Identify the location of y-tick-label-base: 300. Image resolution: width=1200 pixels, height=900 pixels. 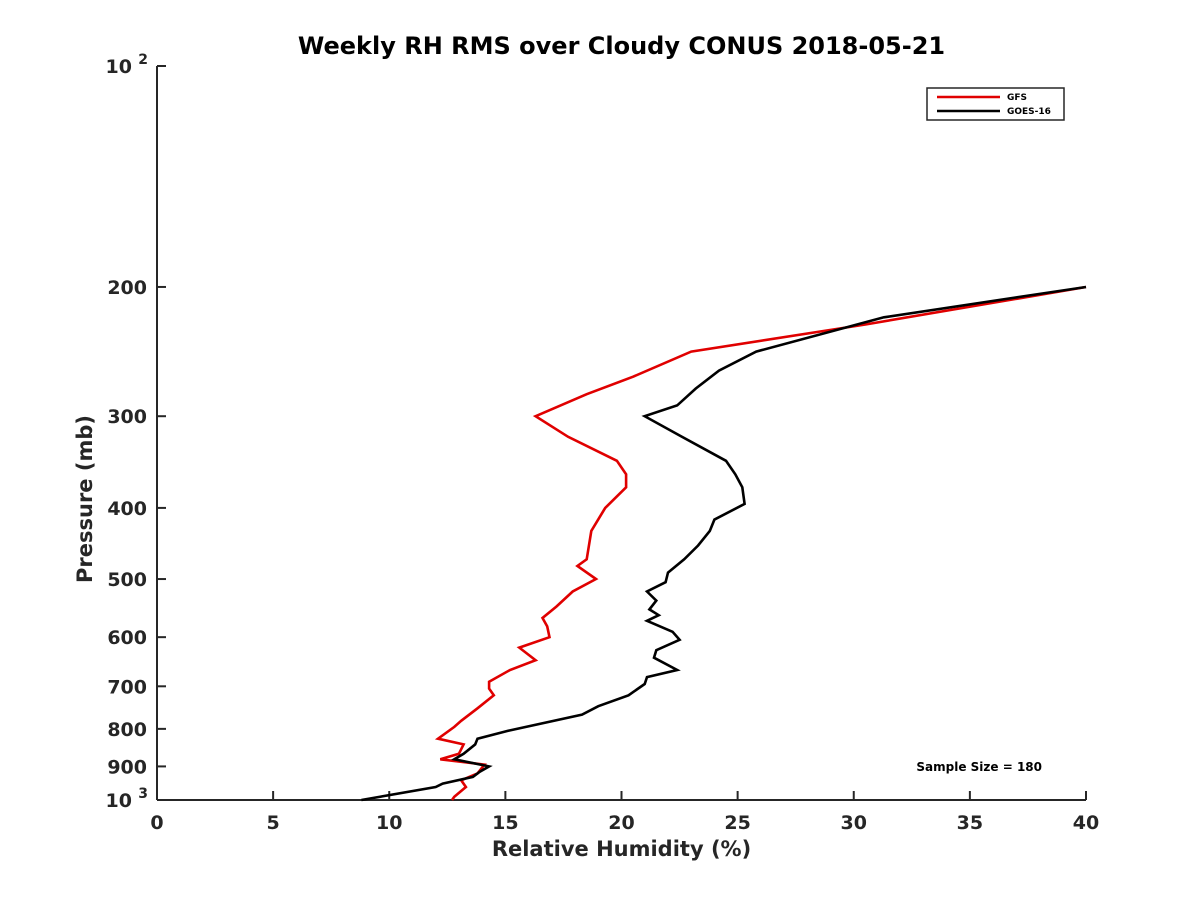
(127, 417).